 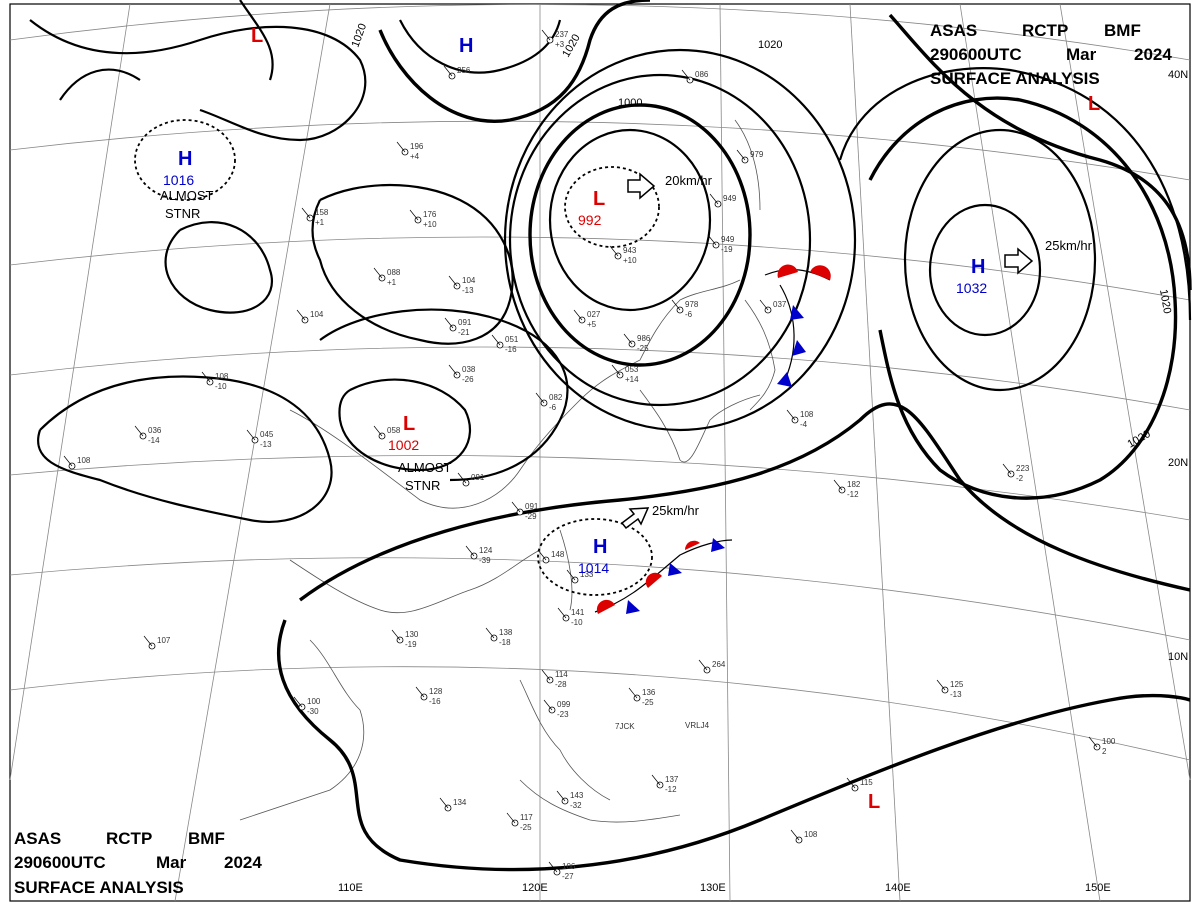 What do you see at coordinates (554, 679) in the screenshot?
I see `station-plot: 114-28` at bounding box center [554, 679].